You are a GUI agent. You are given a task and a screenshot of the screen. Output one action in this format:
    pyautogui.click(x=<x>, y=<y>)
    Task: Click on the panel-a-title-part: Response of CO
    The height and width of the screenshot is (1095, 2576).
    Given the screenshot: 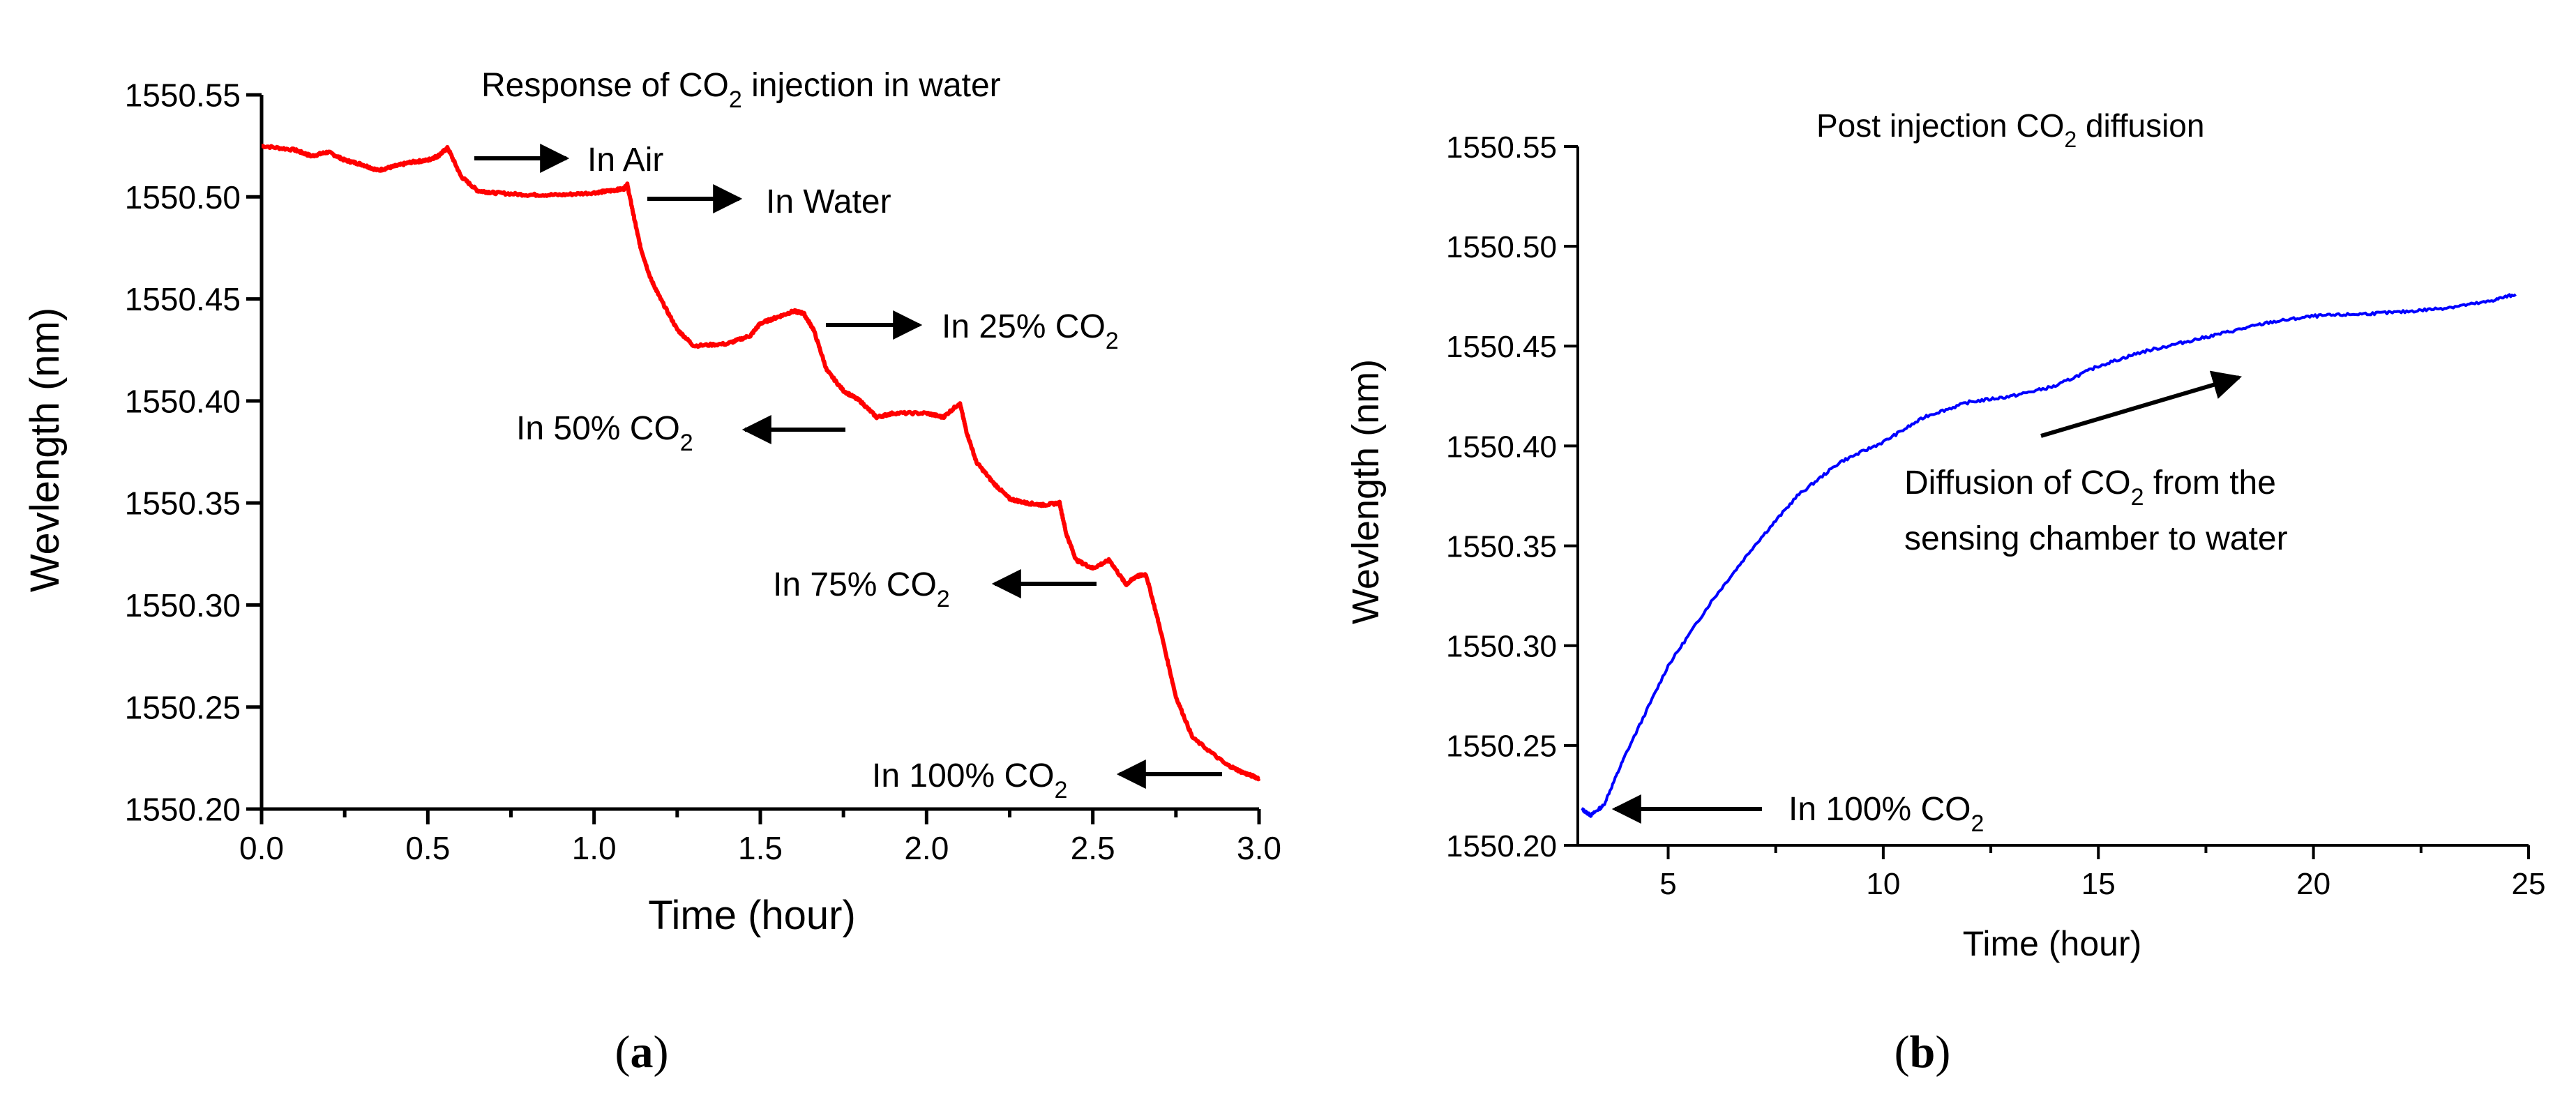 What is the action you would take?
    pyautogui.click(x=605, y=85)
    